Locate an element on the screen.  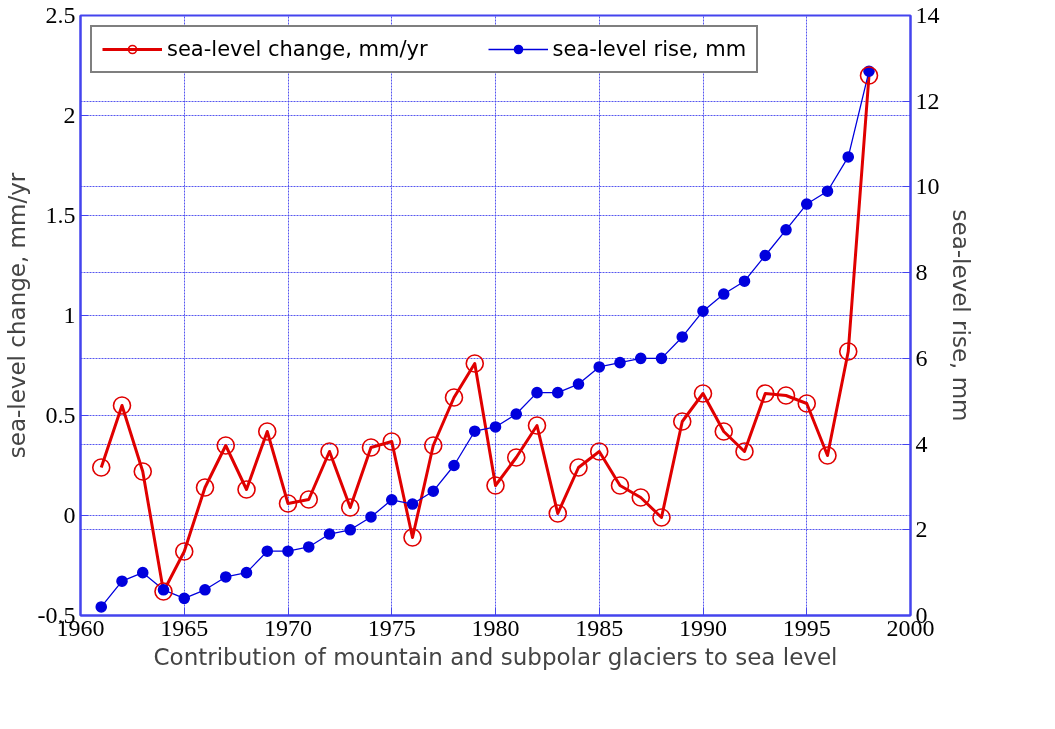
legend-label: sea-level change, mm/yr is located at coordinates (297, 49).